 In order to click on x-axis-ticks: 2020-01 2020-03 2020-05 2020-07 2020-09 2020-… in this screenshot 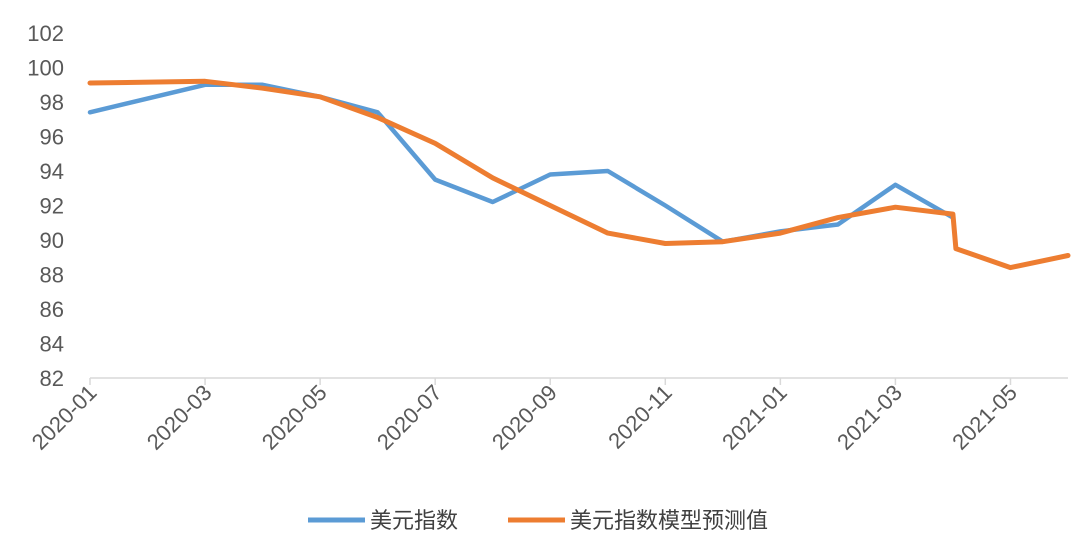, I will do `click(524, 416)`.